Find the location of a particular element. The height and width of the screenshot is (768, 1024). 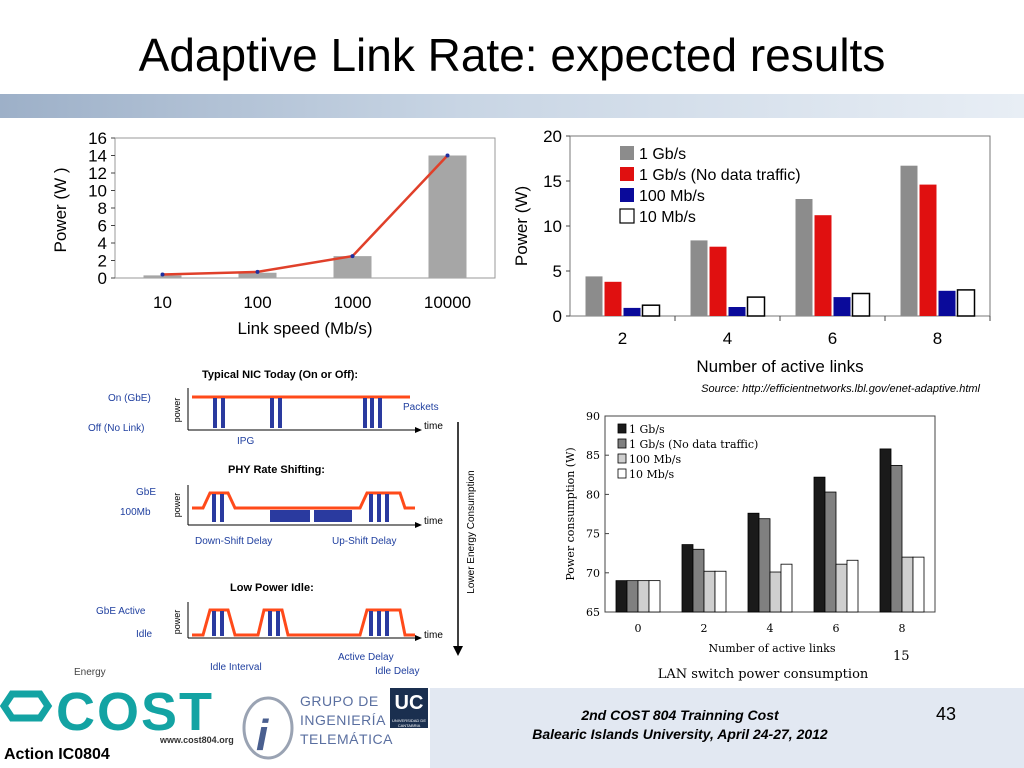

x-tick-label: 4 is located at coordinates (727, 338).